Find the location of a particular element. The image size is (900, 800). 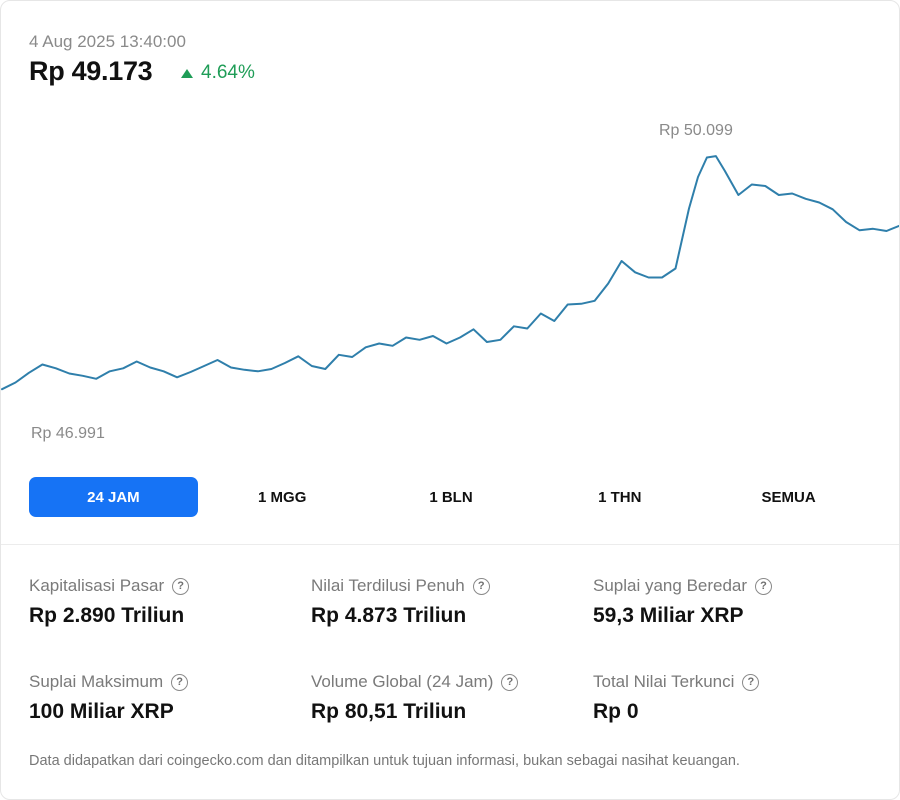

arrow-up-icon is located at coordinates (187, 73).